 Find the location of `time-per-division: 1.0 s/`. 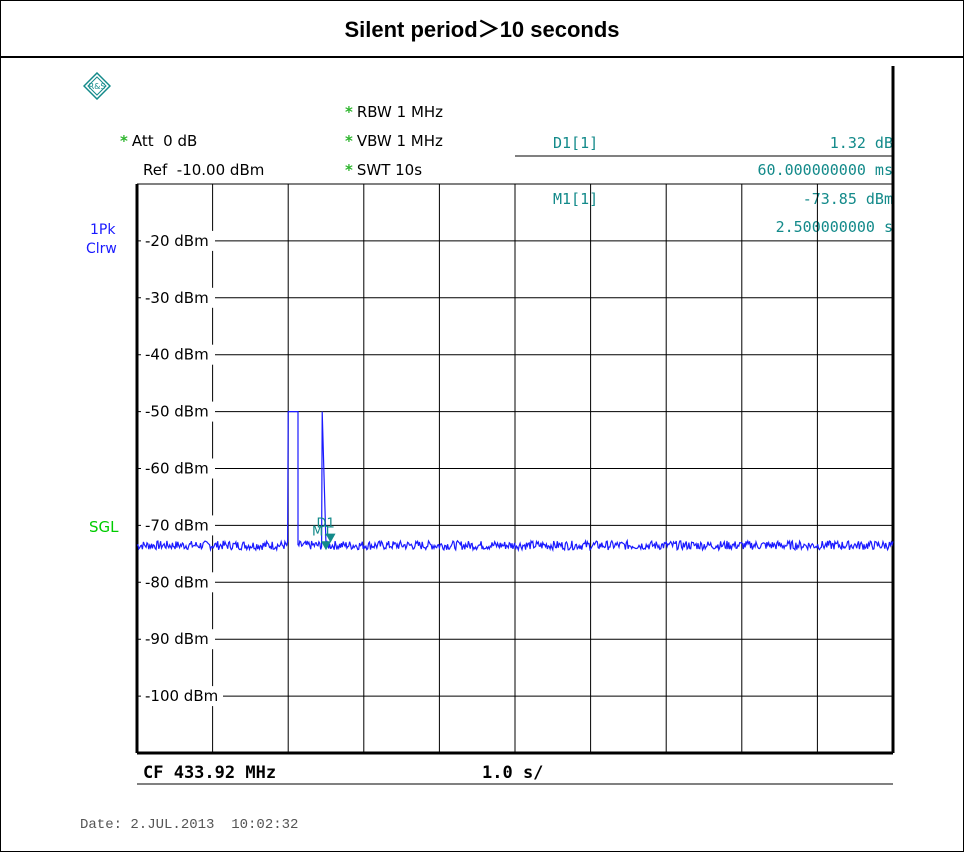

time-per-division: 1.0 s/ is located at coordinates (513, 773).